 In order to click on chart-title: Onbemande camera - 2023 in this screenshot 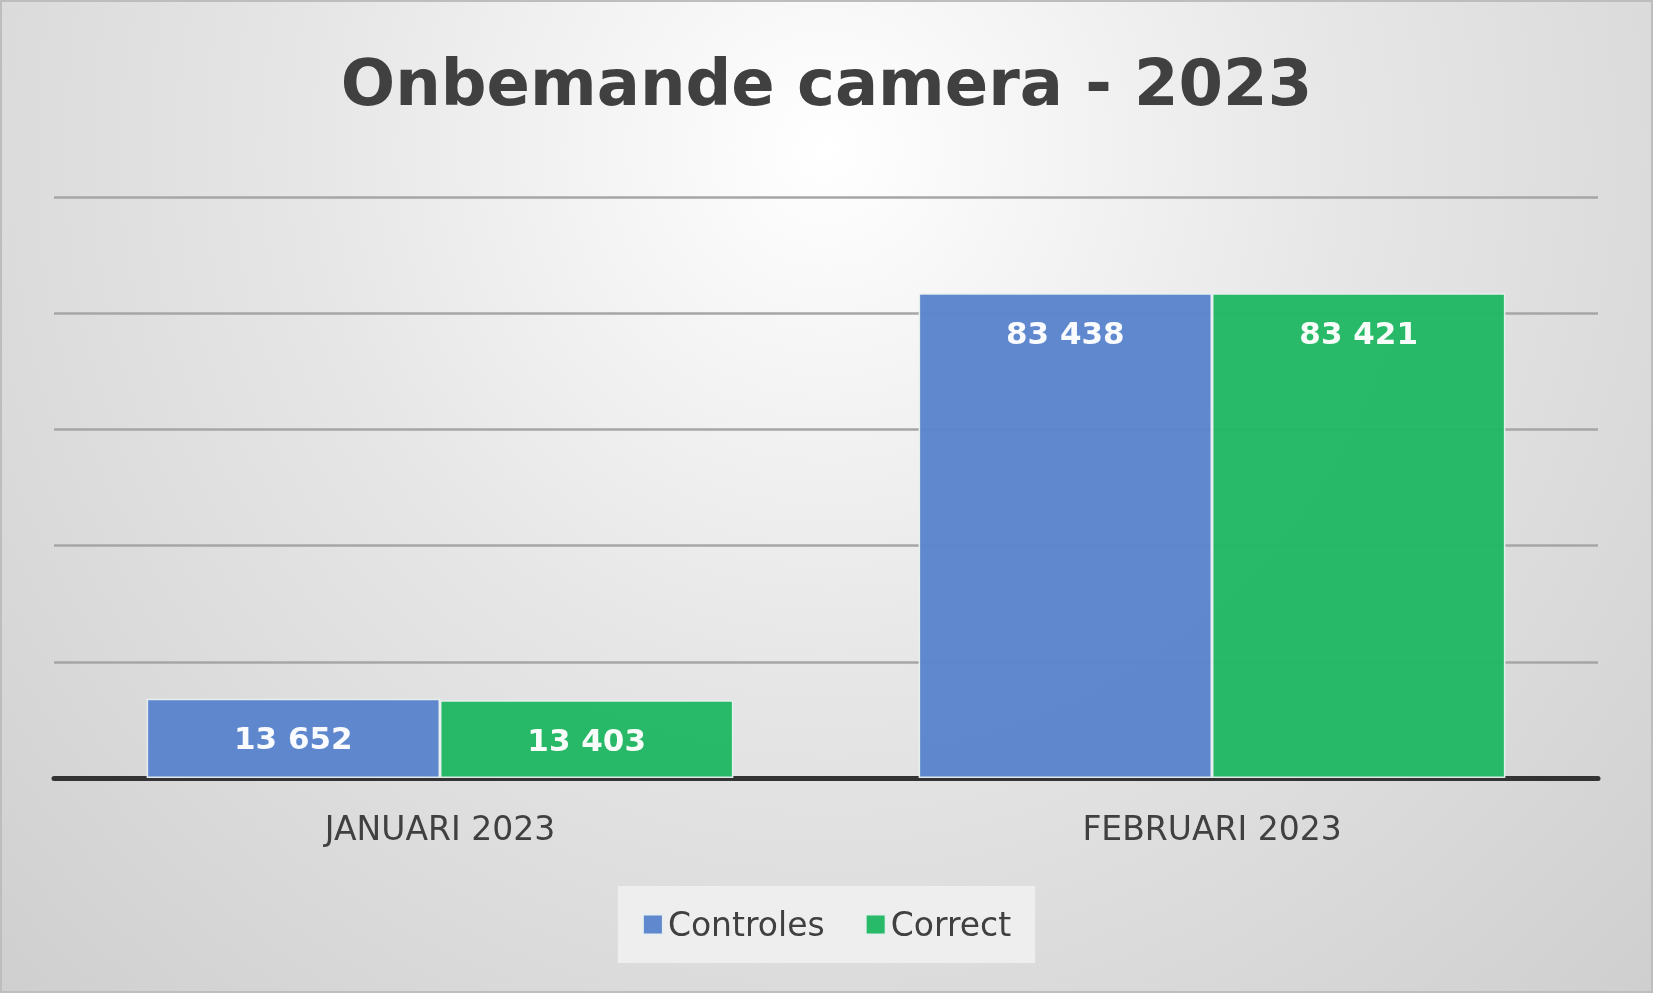, I will do `click(826, 83)`.